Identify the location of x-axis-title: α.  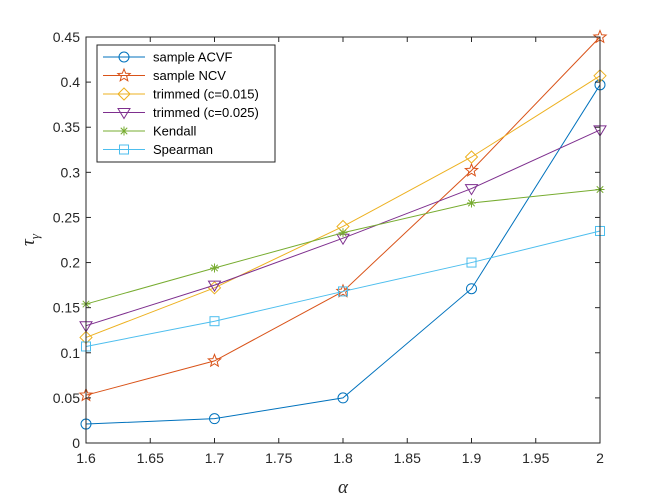
(343, 487).